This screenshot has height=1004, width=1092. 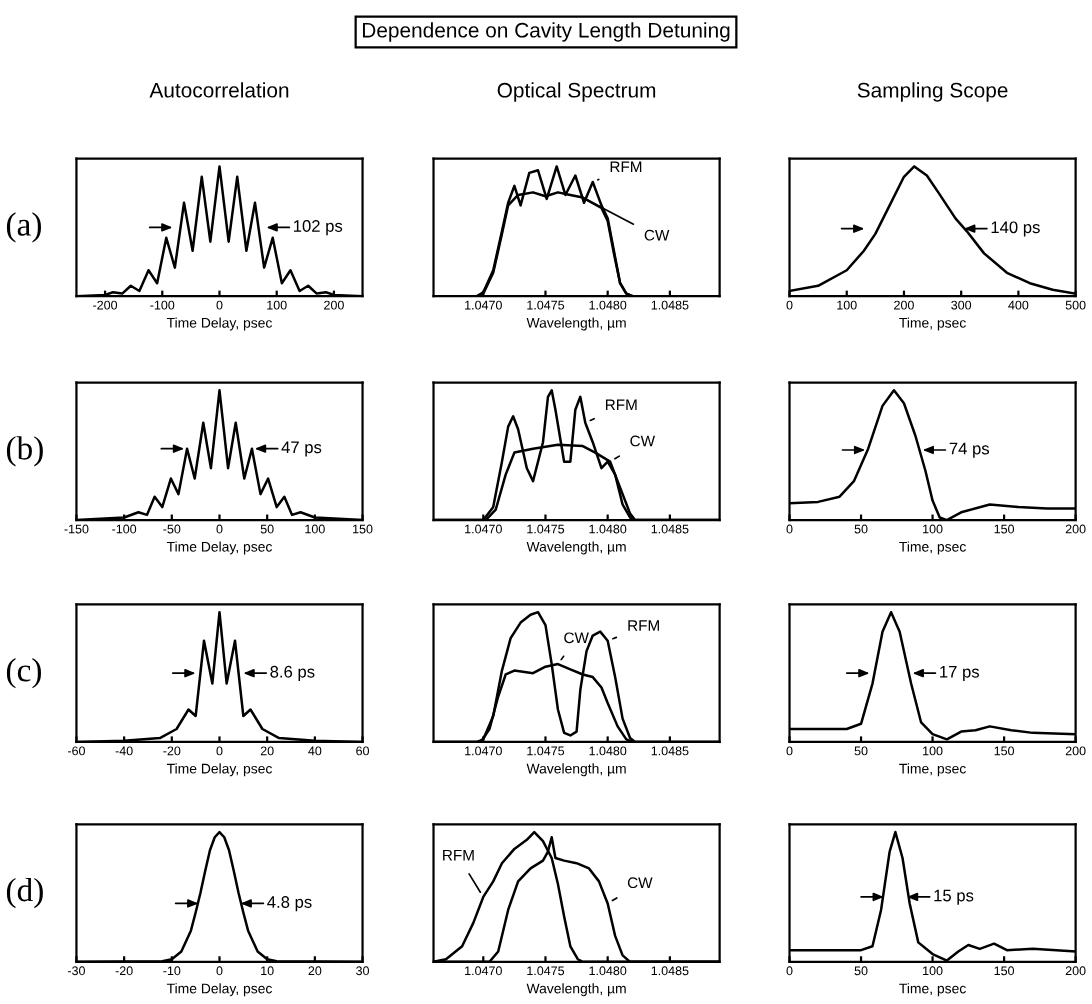 What do you see at coordinates (24, 893) in the screenshot?
I see `text: (d)` at bounding box center [24, 893].